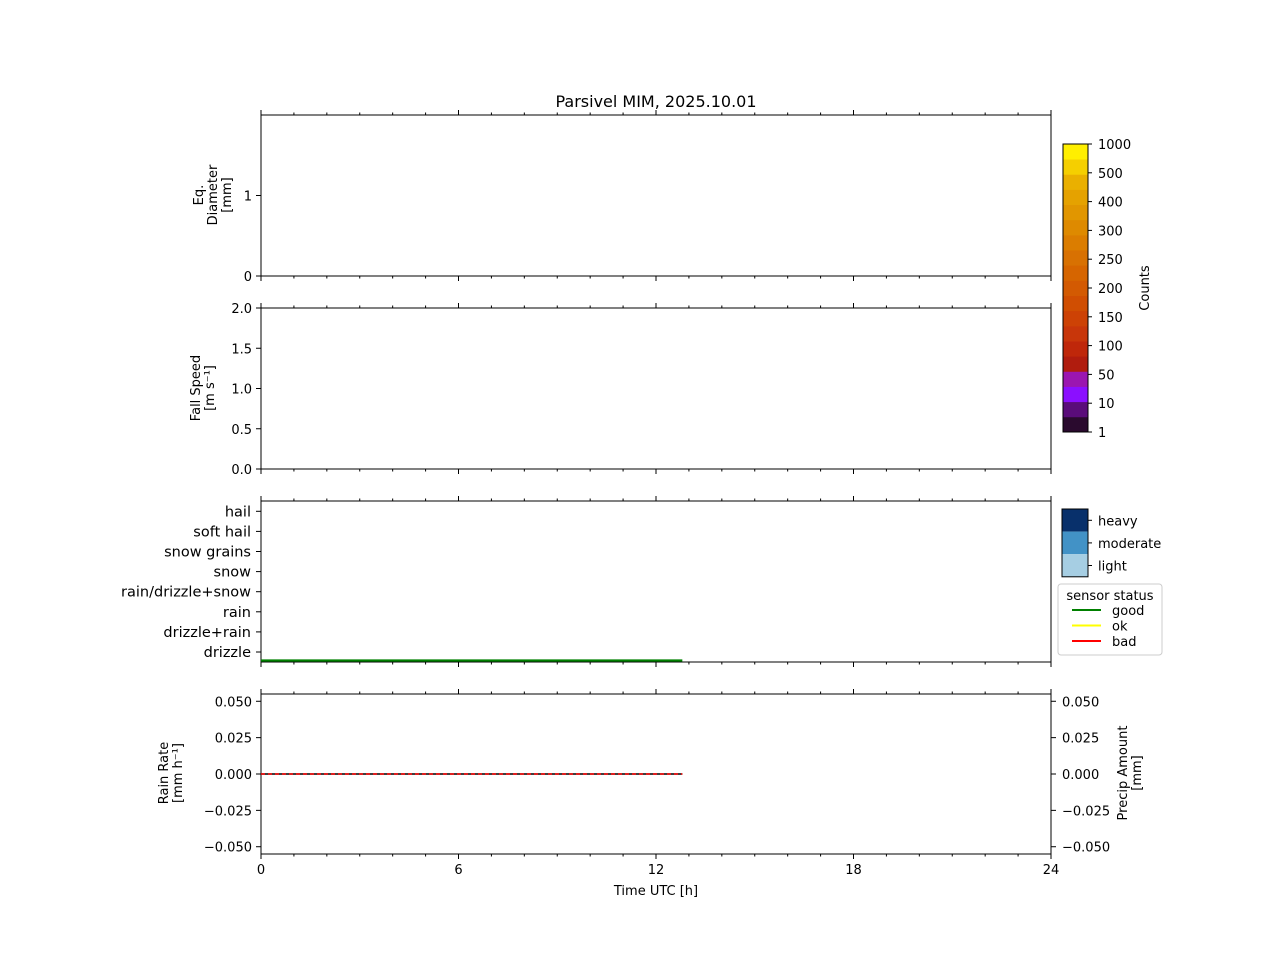 The image size is (1280, 960). I want to click on category-label: rain, so click(237, 613).